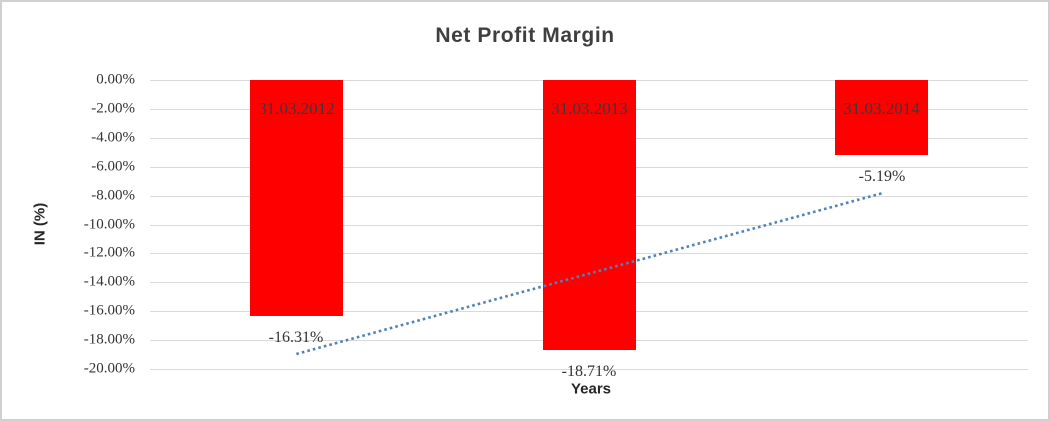 Image resolution: width=1050 pixels, height=421 pixels. I want to click on y-tick-label: -14.00%, so click(109, 281).